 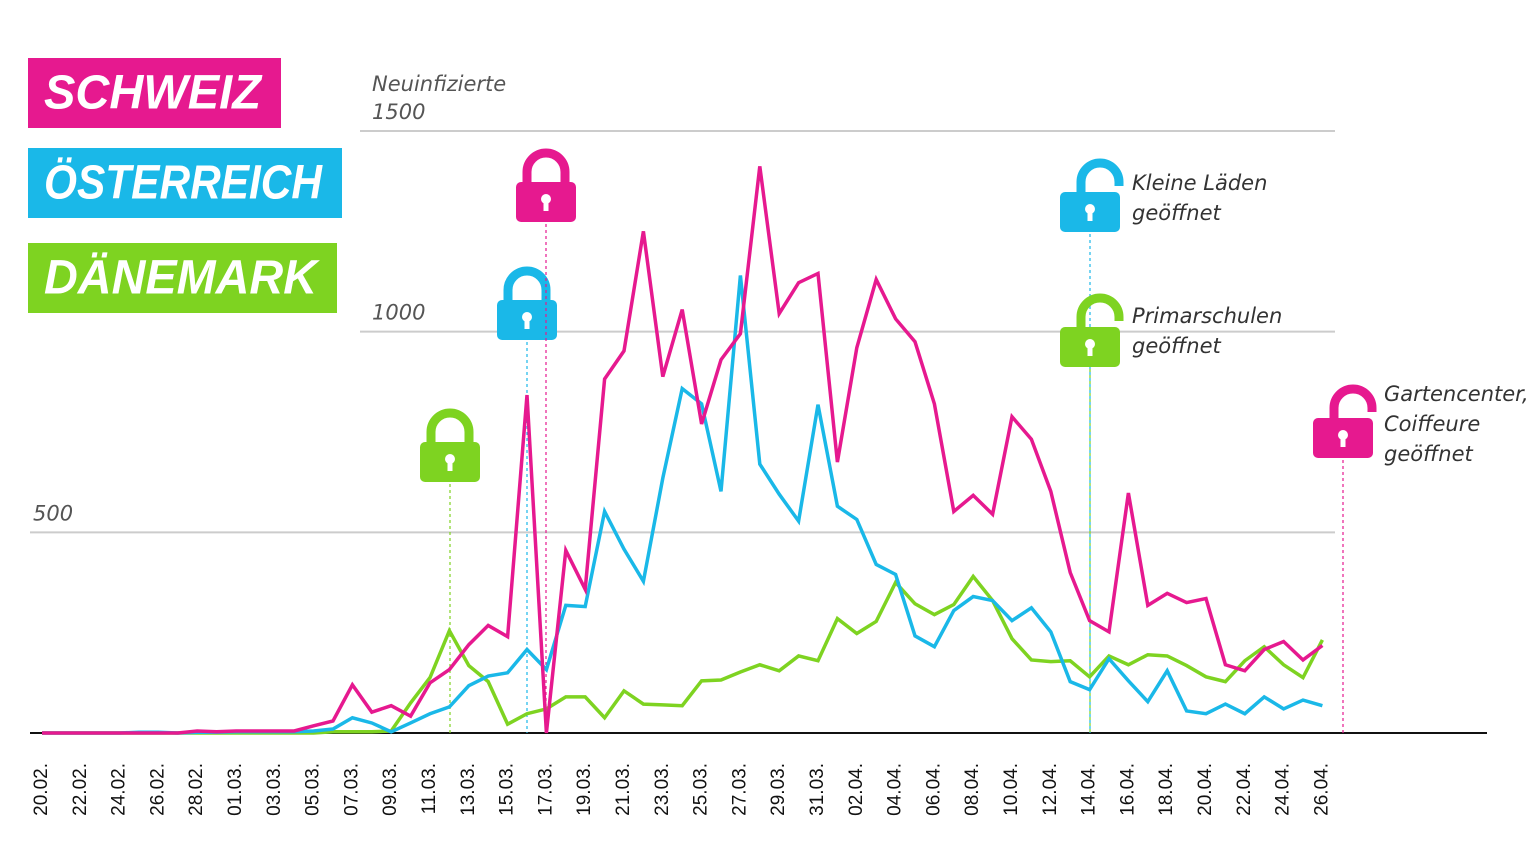 What do you see at coordinates (235, 789) in the screenshot?
I see `x-tick-label: 01.03.` at bounding box center [235, 789].